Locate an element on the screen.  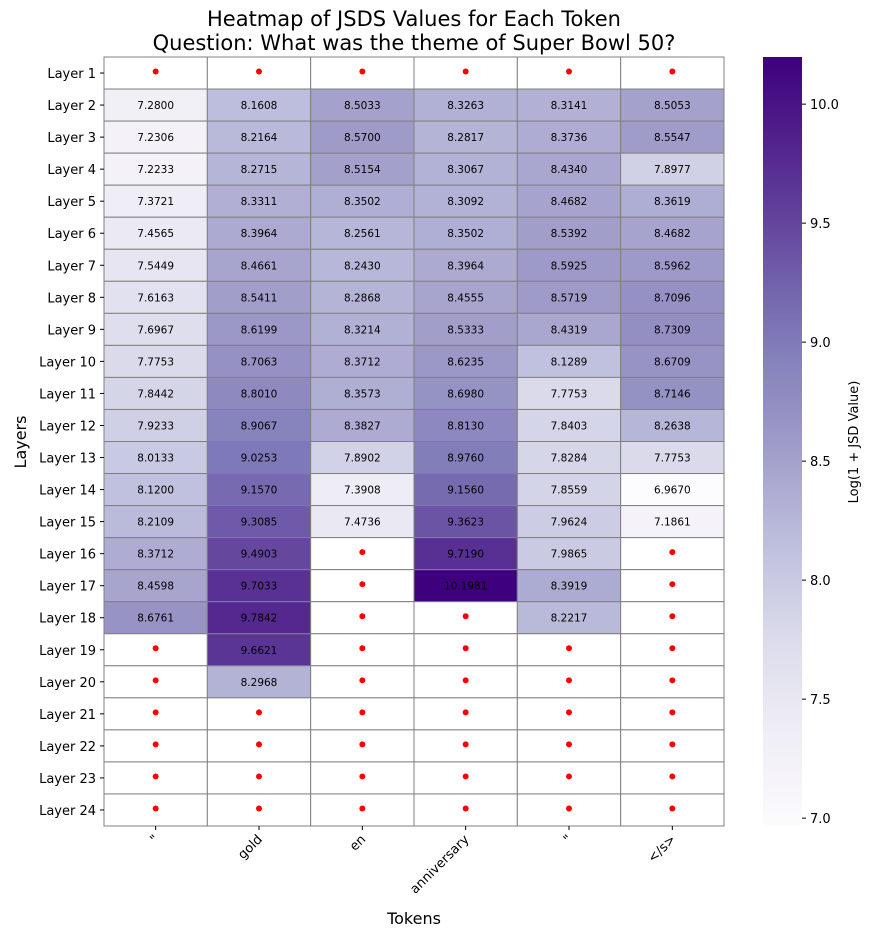
y-tick-label: Layer 17 is located at coordinates (67, 587).